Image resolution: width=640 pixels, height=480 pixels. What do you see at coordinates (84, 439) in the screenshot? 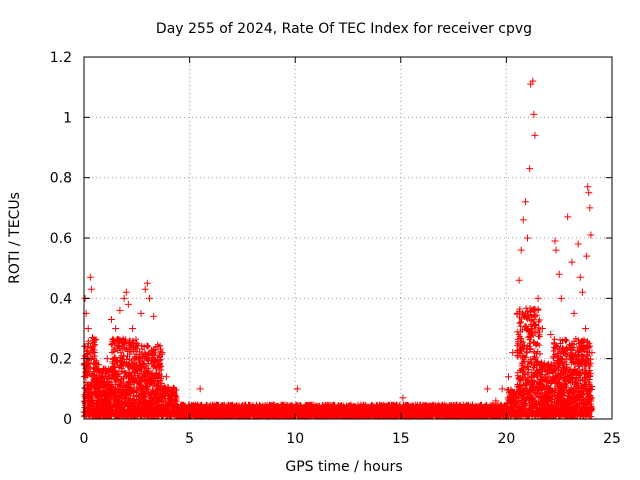
I see `x-tick-label: 0` at bounding box center [84, 439].